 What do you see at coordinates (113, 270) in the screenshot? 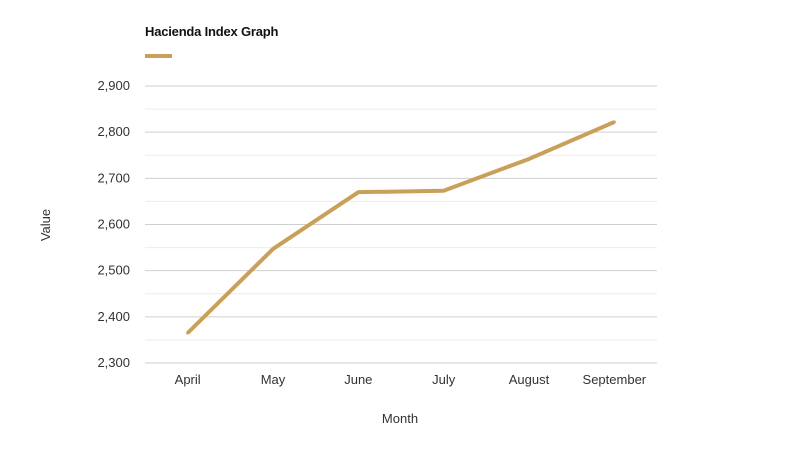
I see `y-tick-label: 2,500` at bounding box center [113, 270].